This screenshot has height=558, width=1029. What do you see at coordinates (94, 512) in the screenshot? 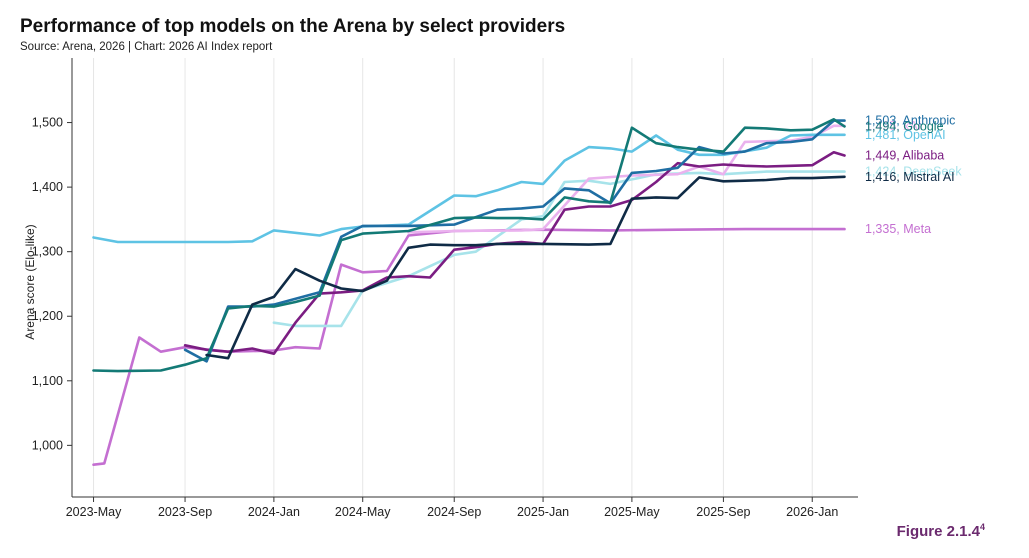
I see `x-tick-label: 2023-May` at bounding box center [94, 512].